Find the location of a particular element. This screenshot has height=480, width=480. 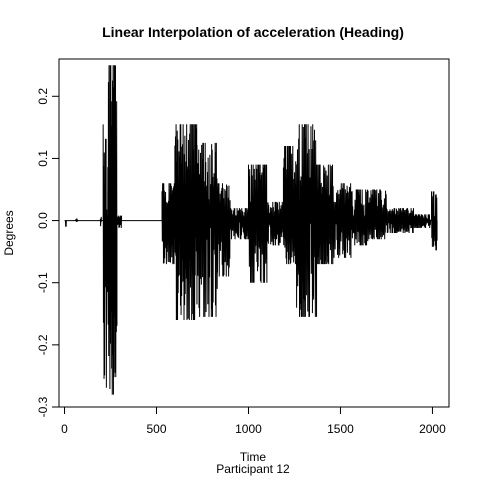

y-tick-label: -0.1 is located at coordinates (43, 282).